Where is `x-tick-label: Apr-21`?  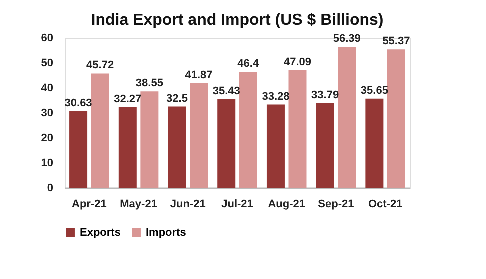
x-tick-label: Apr-21 is located at coordinates (89, 204).